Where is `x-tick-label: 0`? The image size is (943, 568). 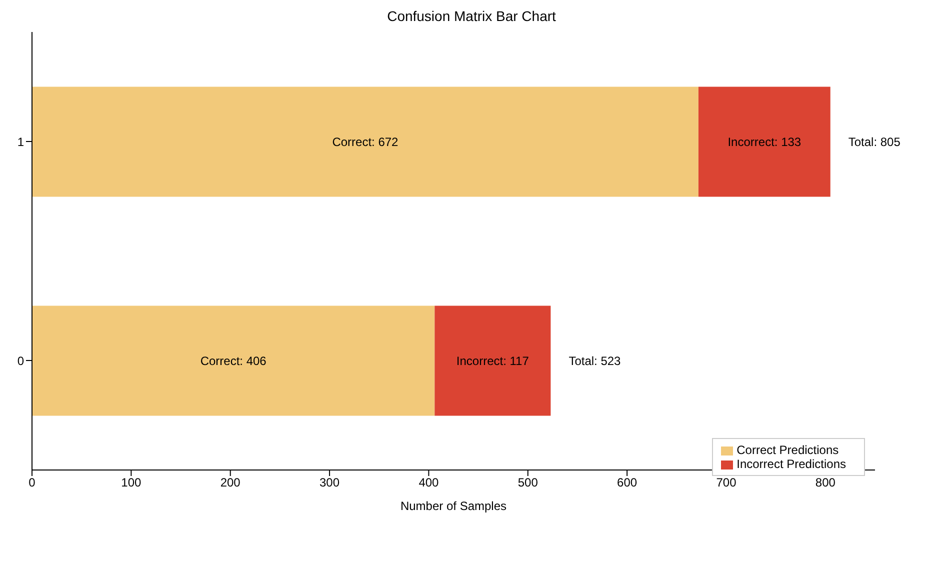
x-tick-label: 0 is located at coordinates (32, 483).